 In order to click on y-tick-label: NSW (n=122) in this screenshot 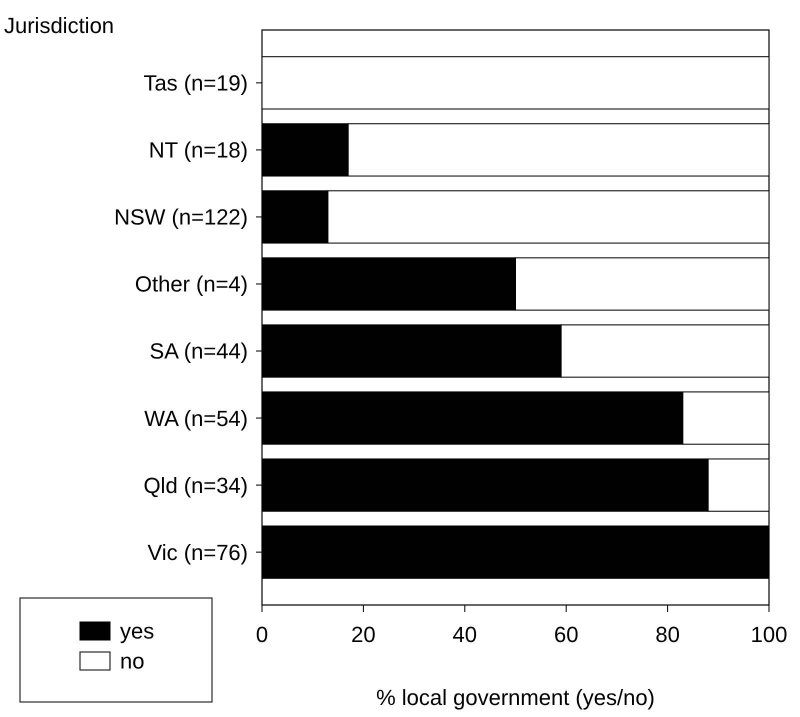, I will do `click(181, 217)`.